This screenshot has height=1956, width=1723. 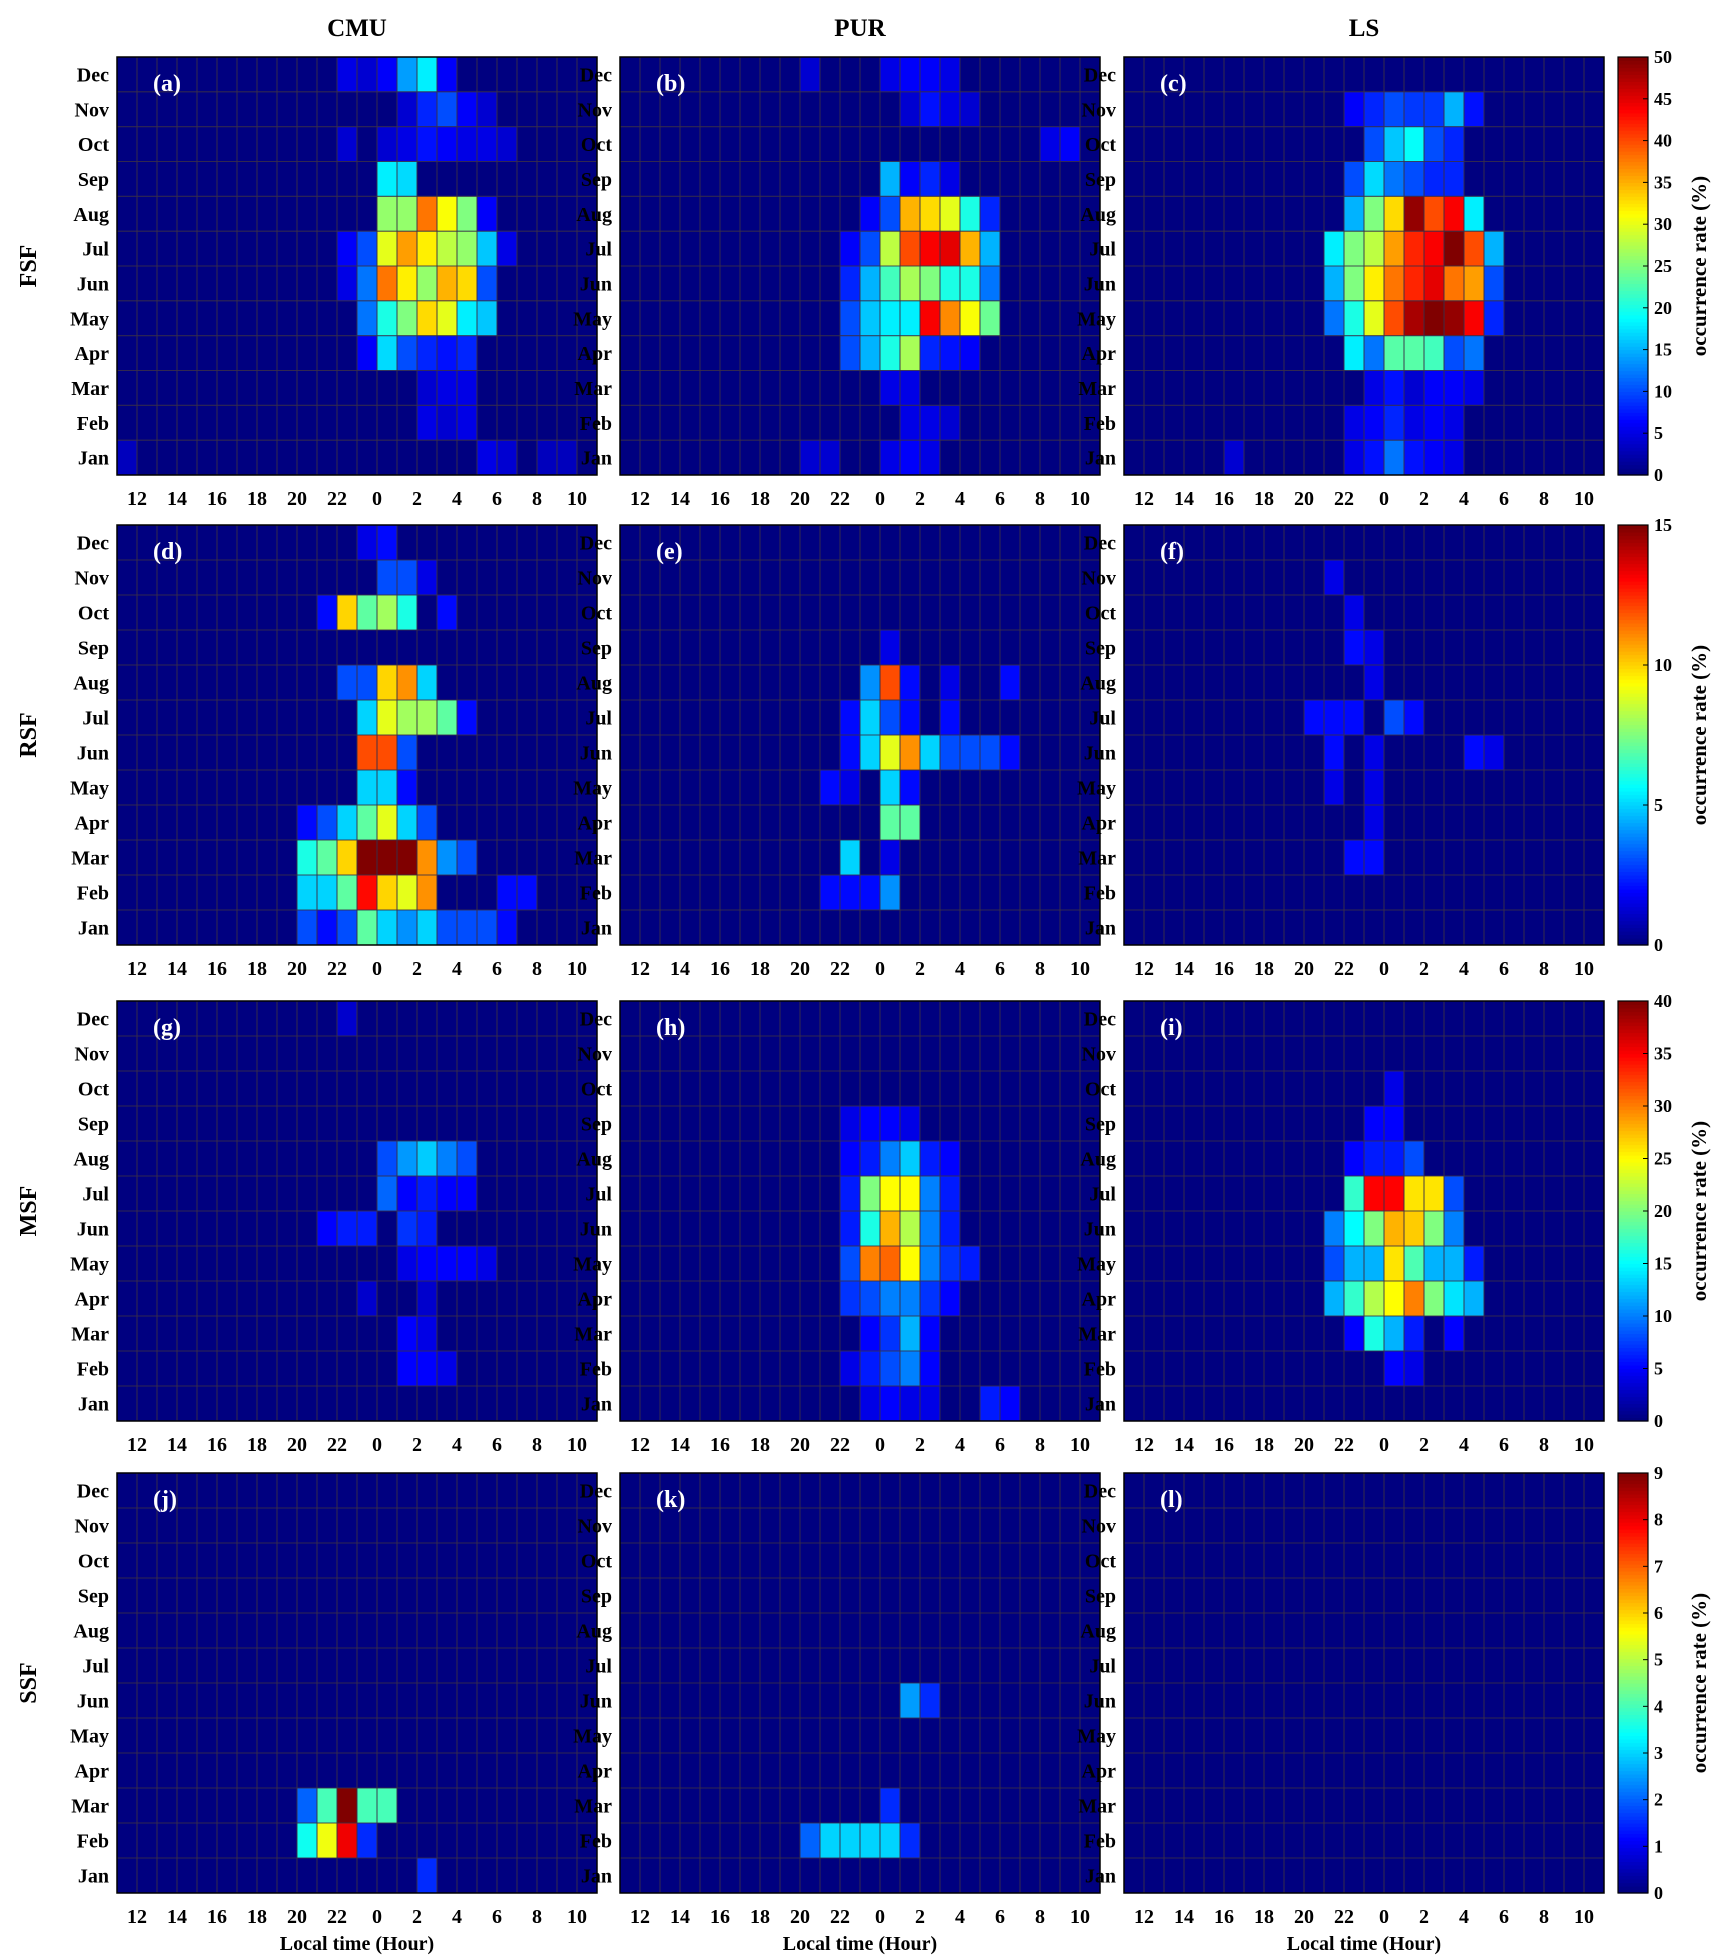 I want to click on panel-frame, so click(x=1364, y=1211).